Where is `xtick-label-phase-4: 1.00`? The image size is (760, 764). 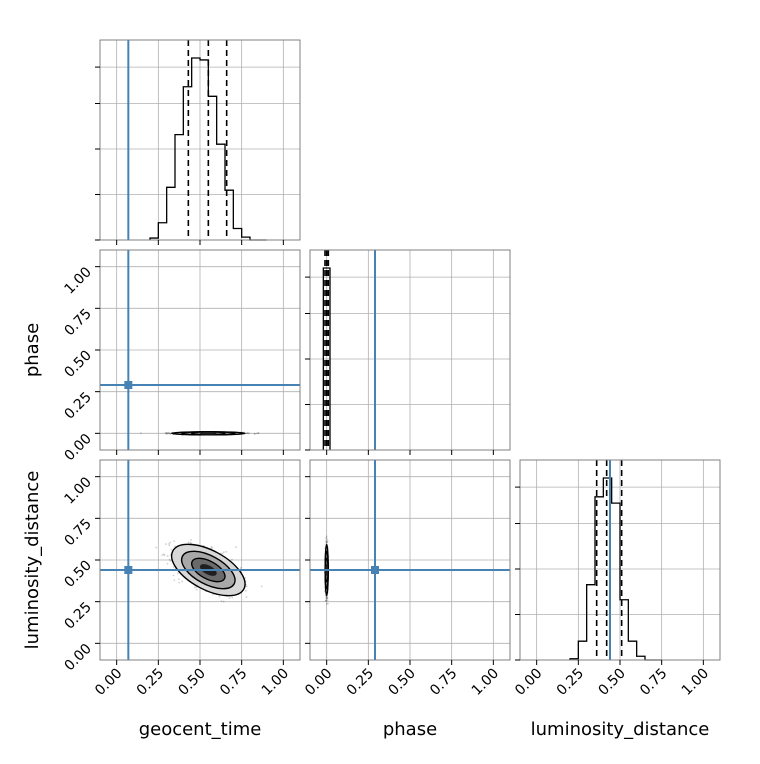
xtick-label-phase-4: 1.00 is located at coordinates (485, 682).